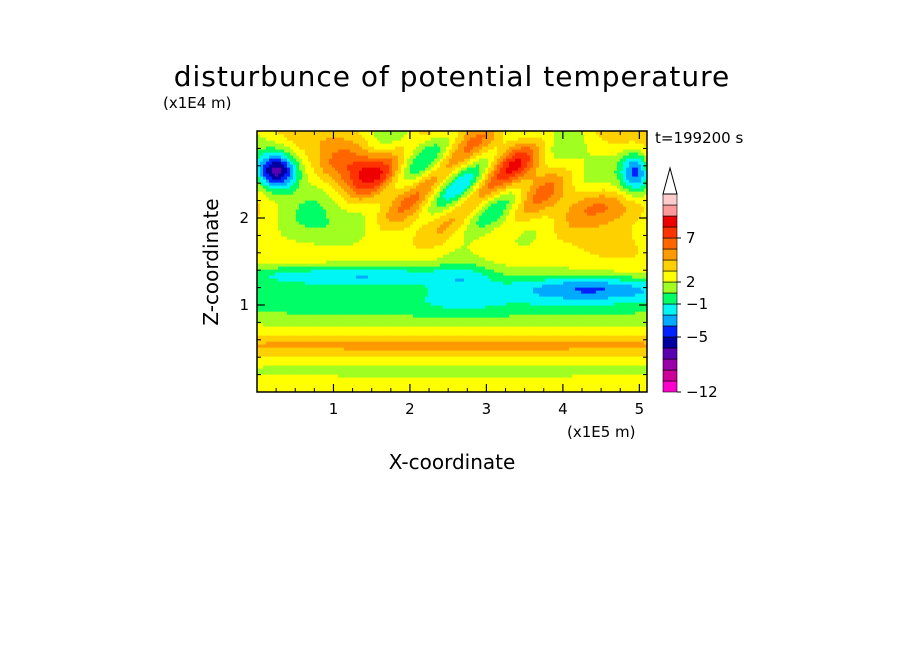 The image size is (904, 654). Describe the element at coordinates (601, 432) in the screenshot. I see `x-unit-label: (x1E5 m)` at that location.